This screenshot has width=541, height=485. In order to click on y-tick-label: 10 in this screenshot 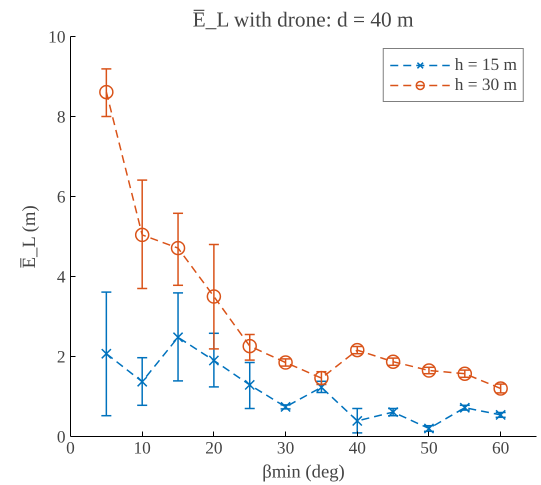, I will do `click(57, 37)`.